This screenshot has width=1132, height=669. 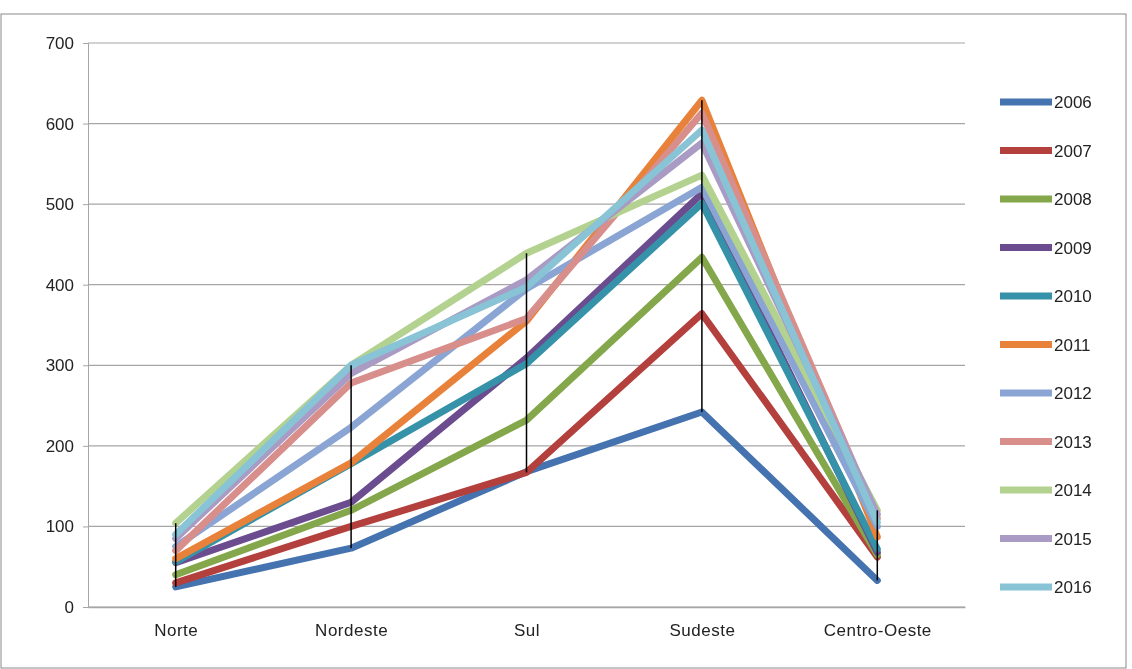 I want to click on legend-label: 2012, so click(x=1073, y=393).